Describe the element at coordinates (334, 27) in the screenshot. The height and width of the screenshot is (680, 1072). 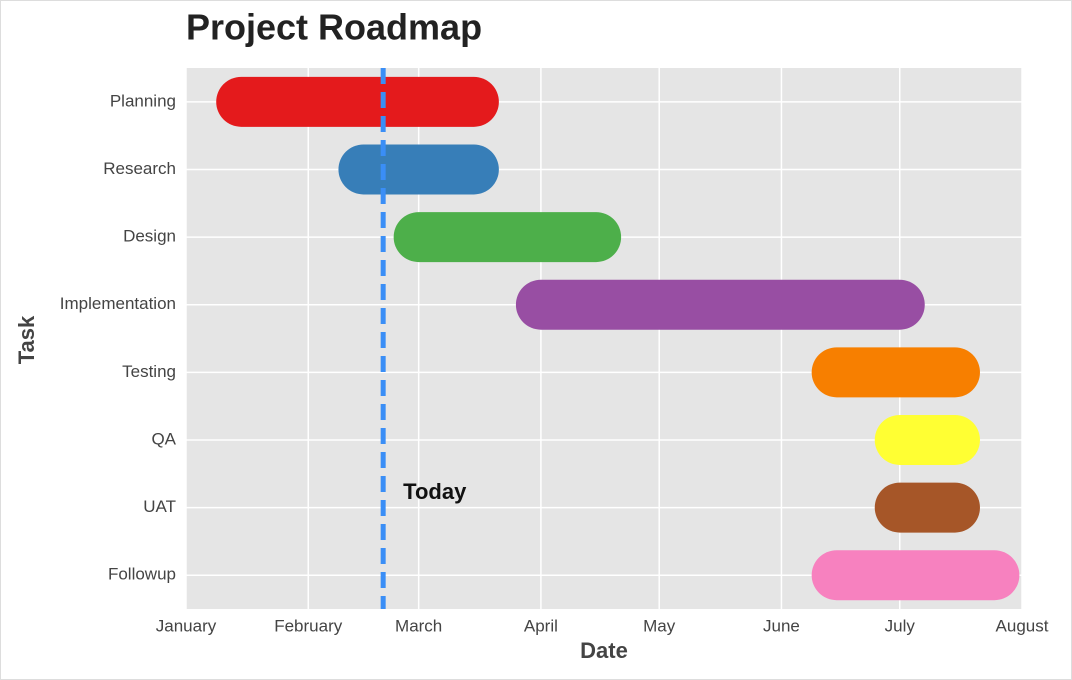
I see `chart-title: Project Roadmap` at that location.